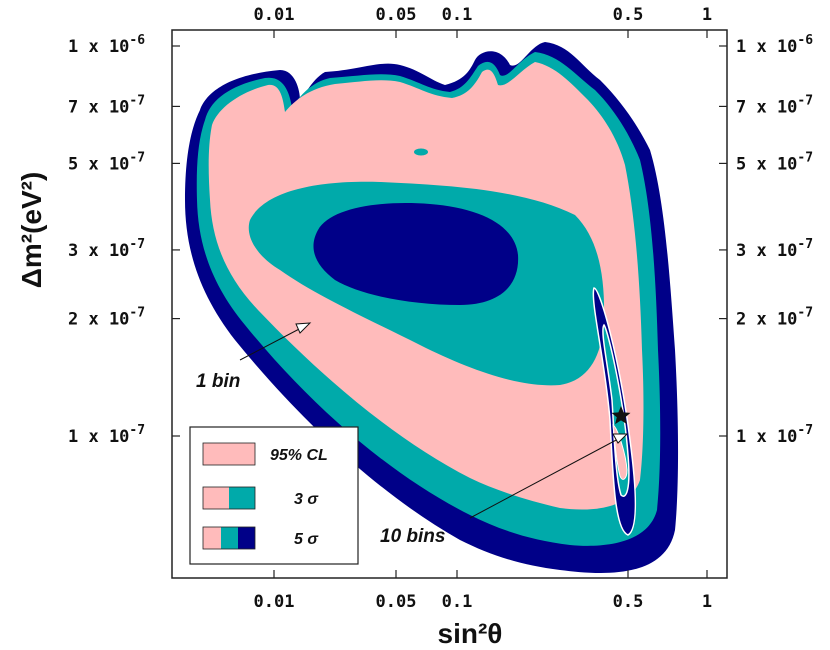 The width and height of the screenshot is (830, 650). I want to click on y-tick-label-left-3: 3 x 10⁻⁷, so click(106, 249).